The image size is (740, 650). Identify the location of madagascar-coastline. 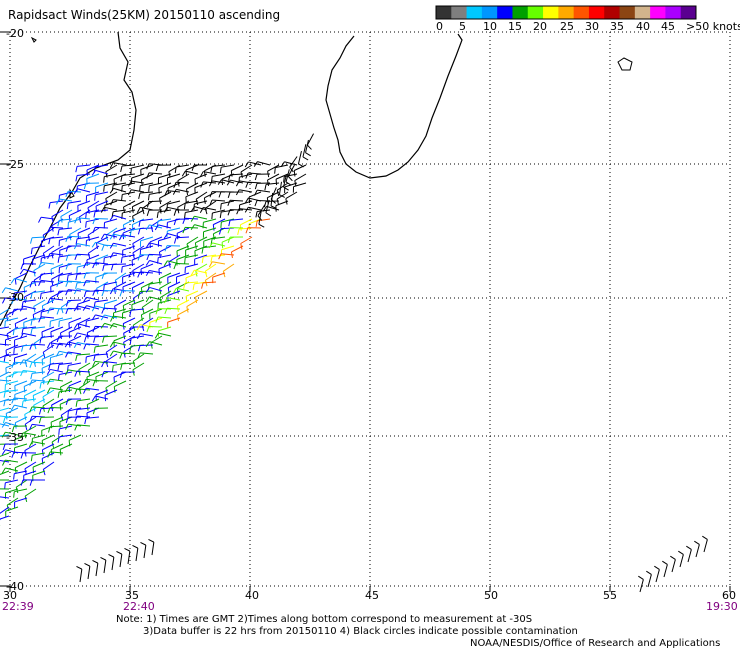
(394, 106).